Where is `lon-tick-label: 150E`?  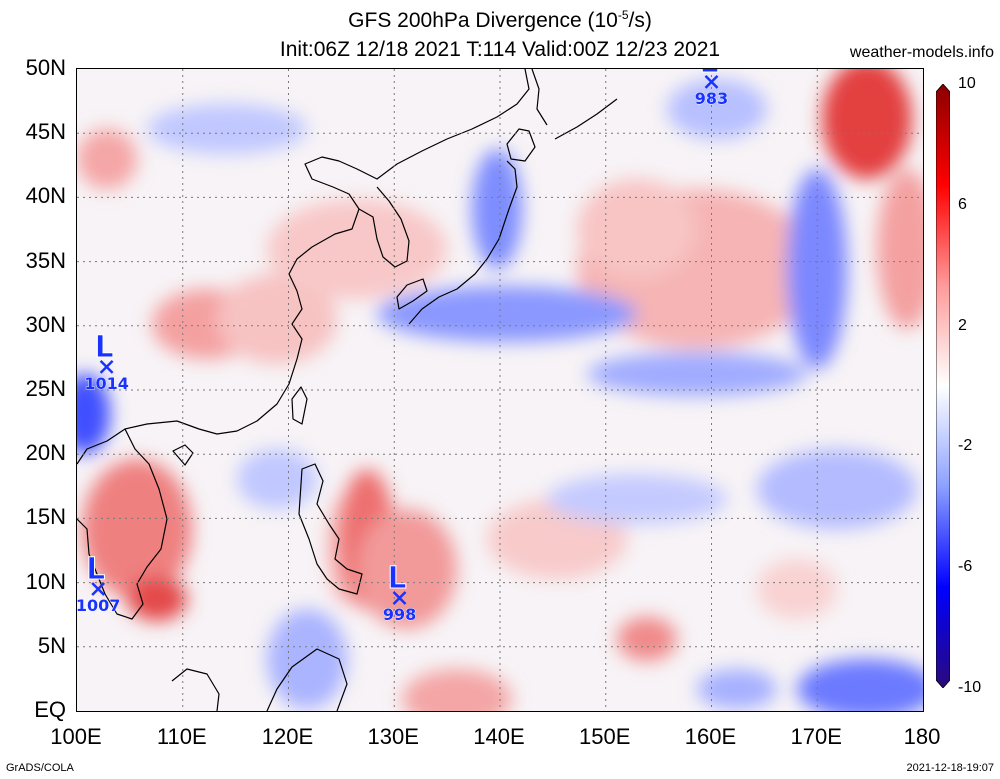 lon-tick-label: 150E is located at coordinates (605, 736).